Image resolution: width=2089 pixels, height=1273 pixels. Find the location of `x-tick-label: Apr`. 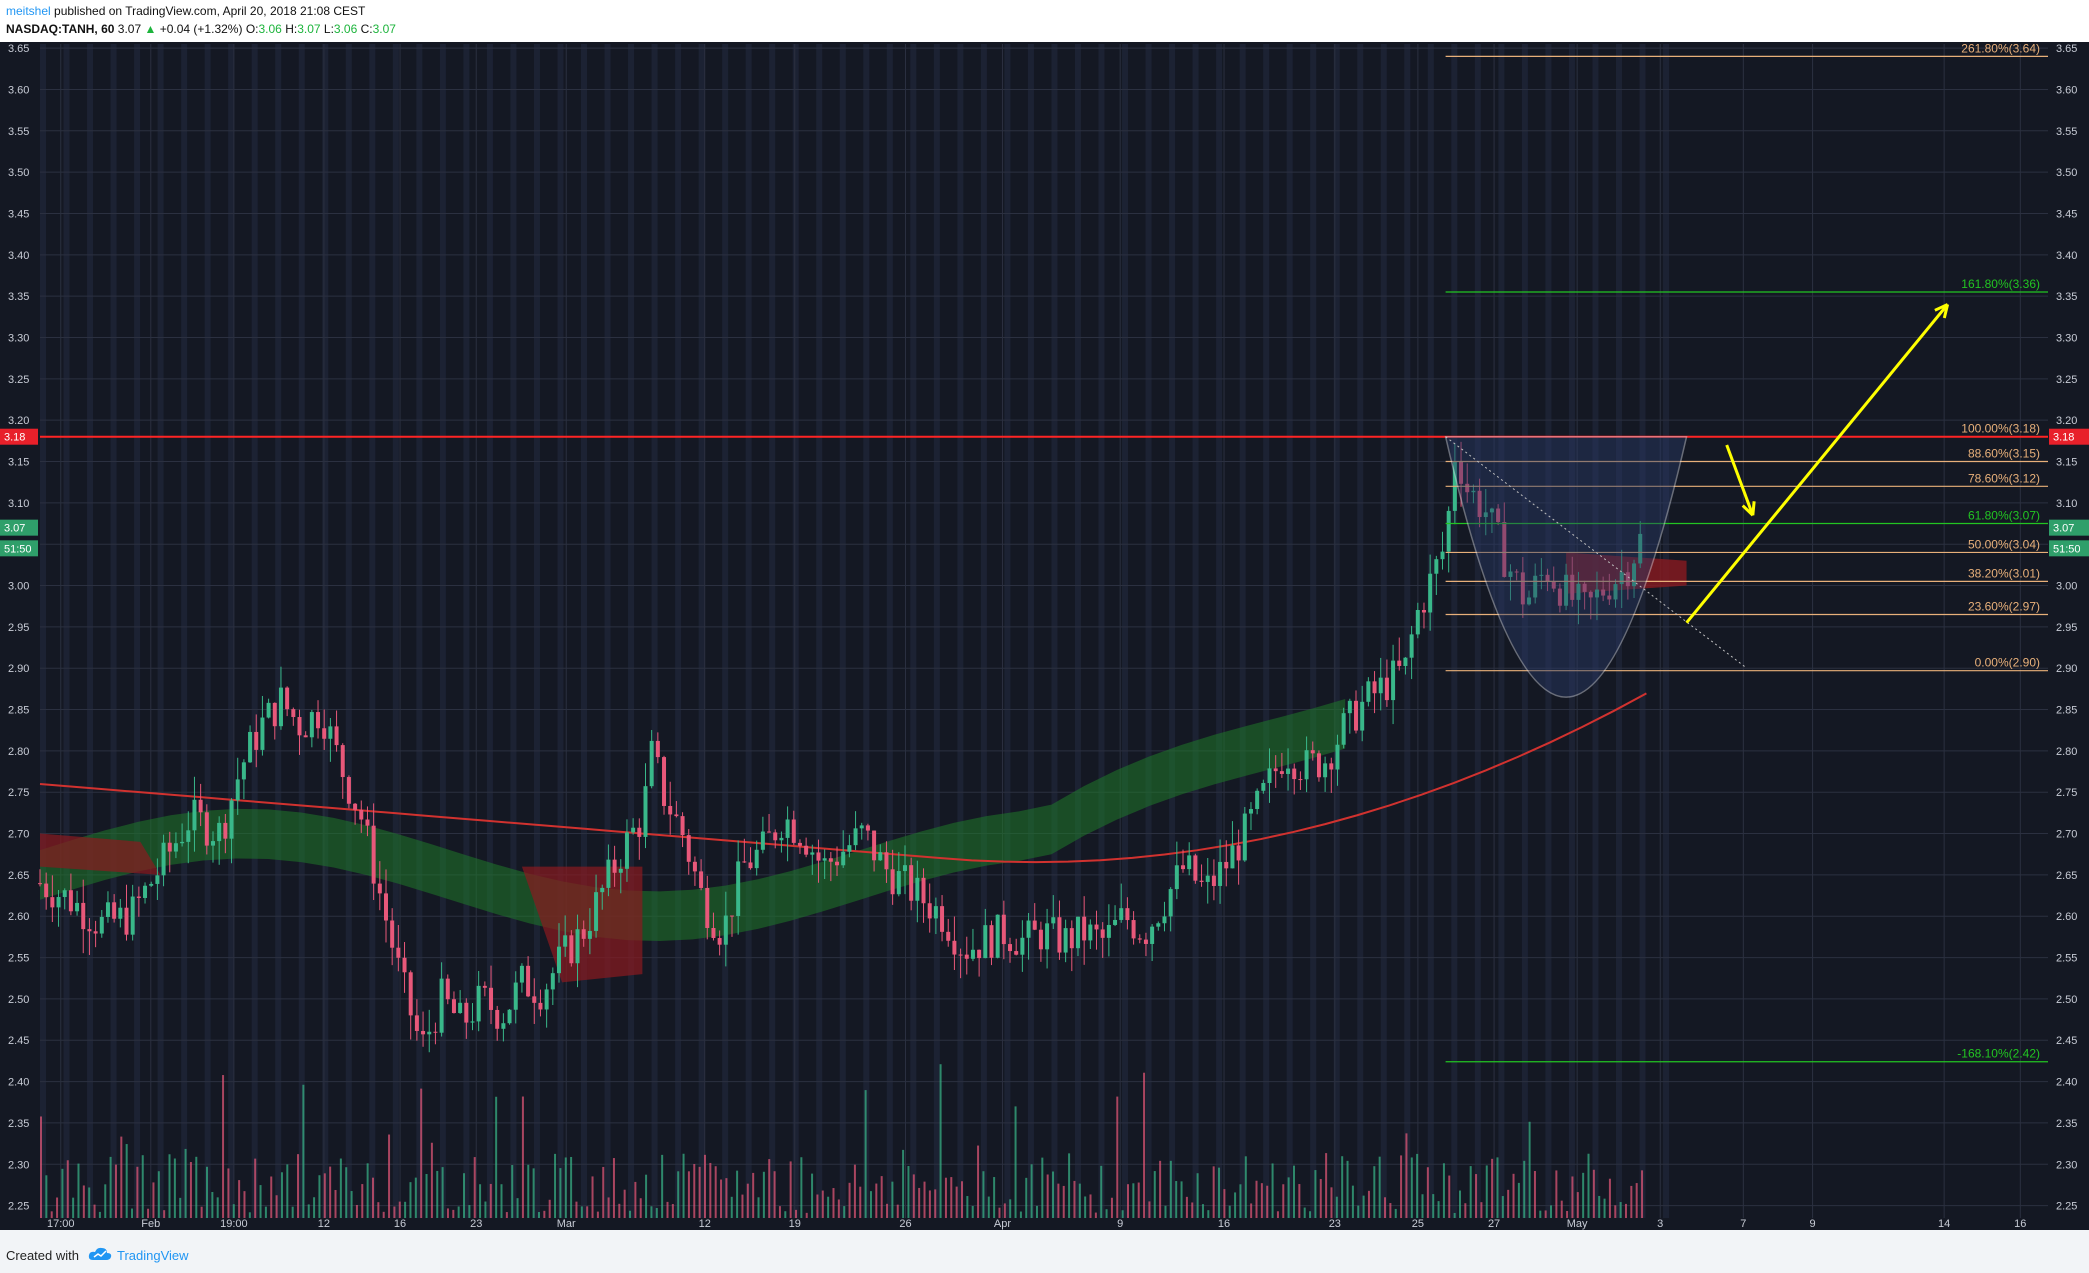

x-tick-label: Apr is located at coordinates (1002, 1224).